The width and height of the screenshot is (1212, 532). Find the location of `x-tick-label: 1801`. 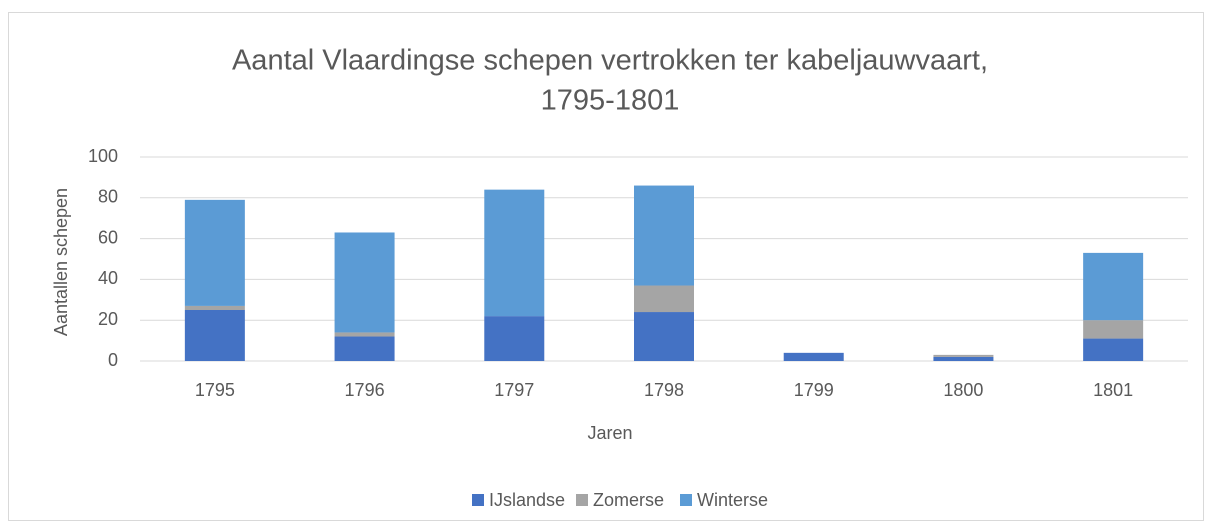

x-tick-label: 1801 is located at coordinates (1113, 390).